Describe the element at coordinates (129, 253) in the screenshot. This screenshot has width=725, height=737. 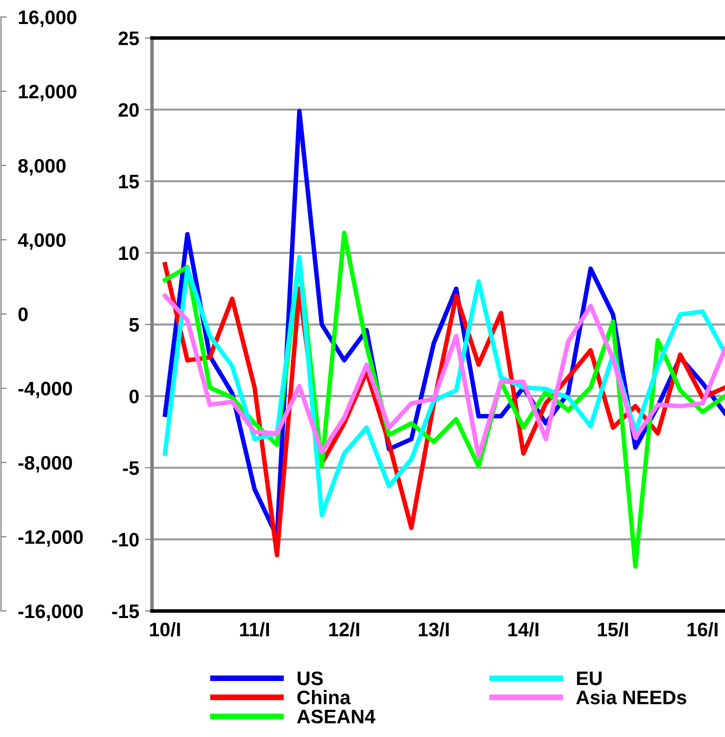
I see `y-tick-label: 10` at that location.